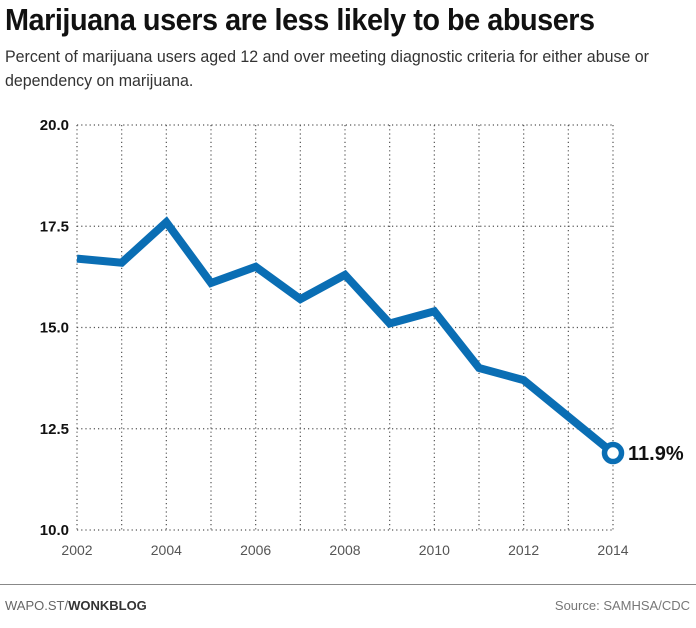 The width and height of the screenshot is (696, 628). I want to click on annotations: 11.9%, so click(642, 453).